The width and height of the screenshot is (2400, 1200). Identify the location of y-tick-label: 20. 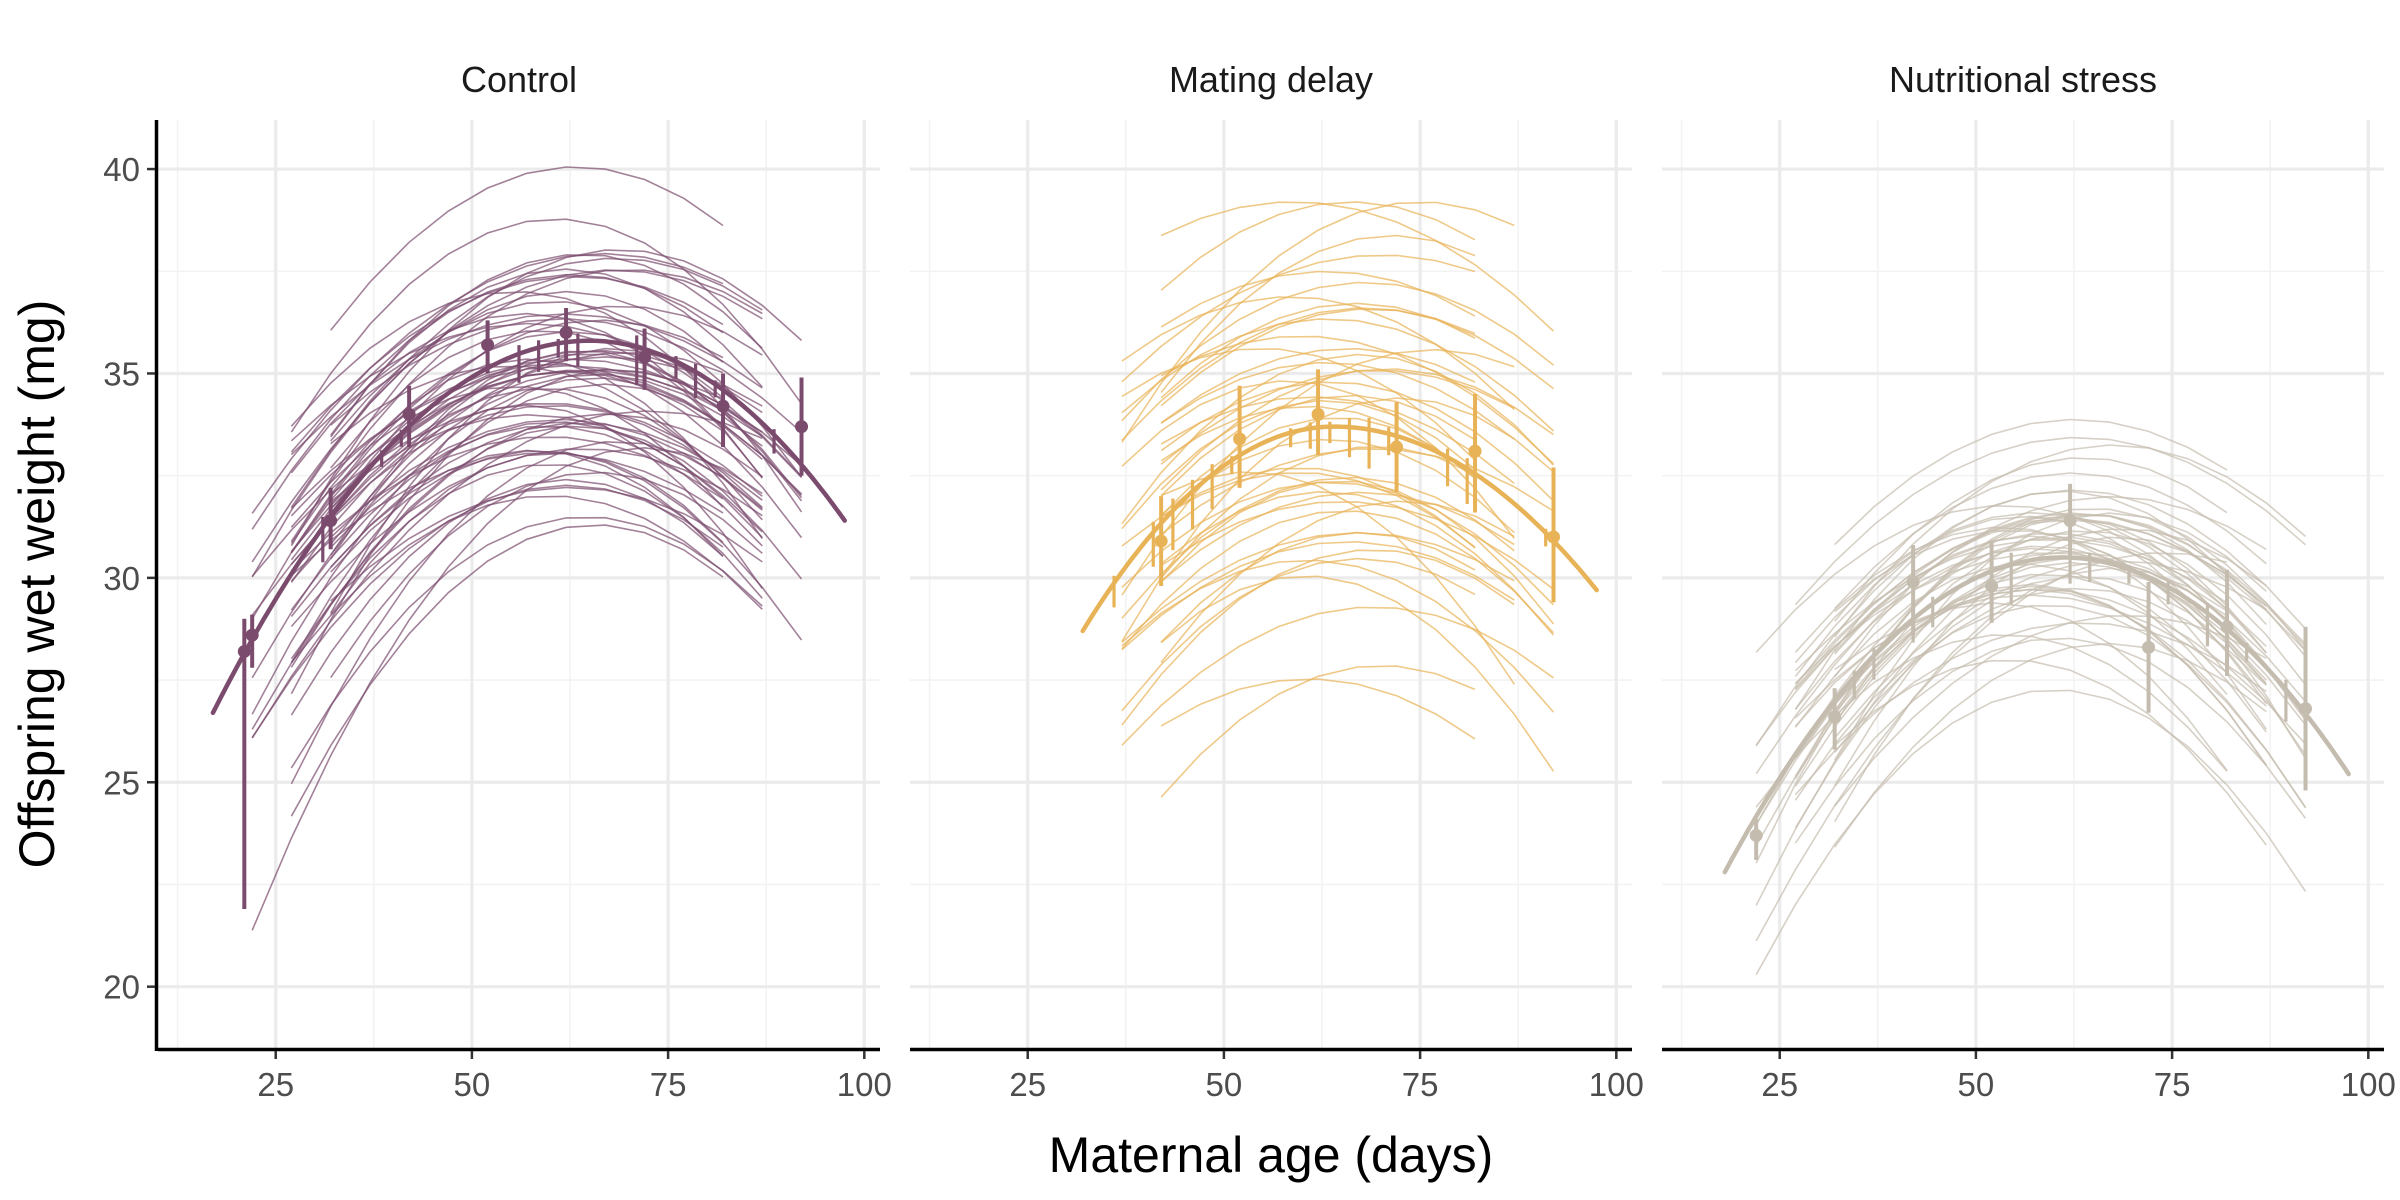
(121, 987).